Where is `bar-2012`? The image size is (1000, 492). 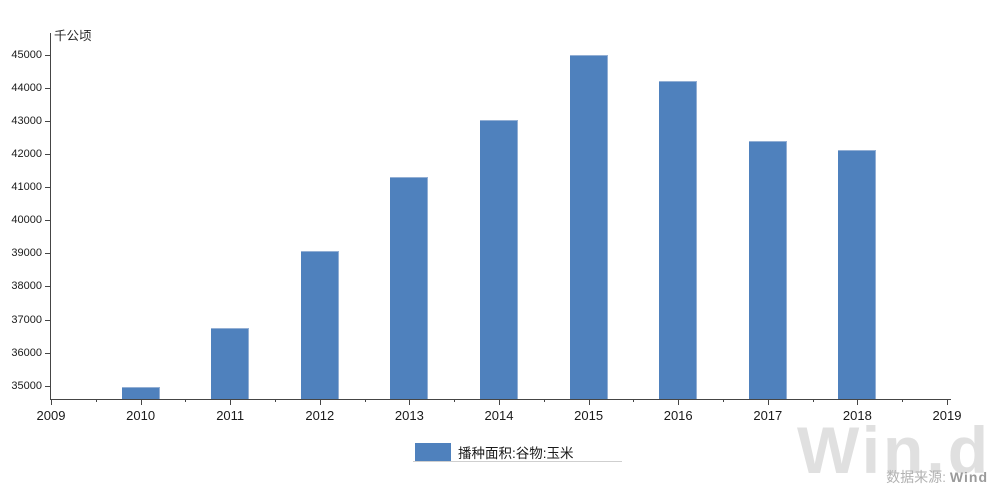 bar-2012 is located at coordinates (319, 324).